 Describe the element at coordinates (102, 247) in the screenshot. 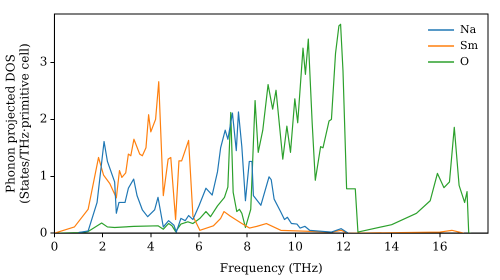

I see `x-tick-label: 2` at that location.